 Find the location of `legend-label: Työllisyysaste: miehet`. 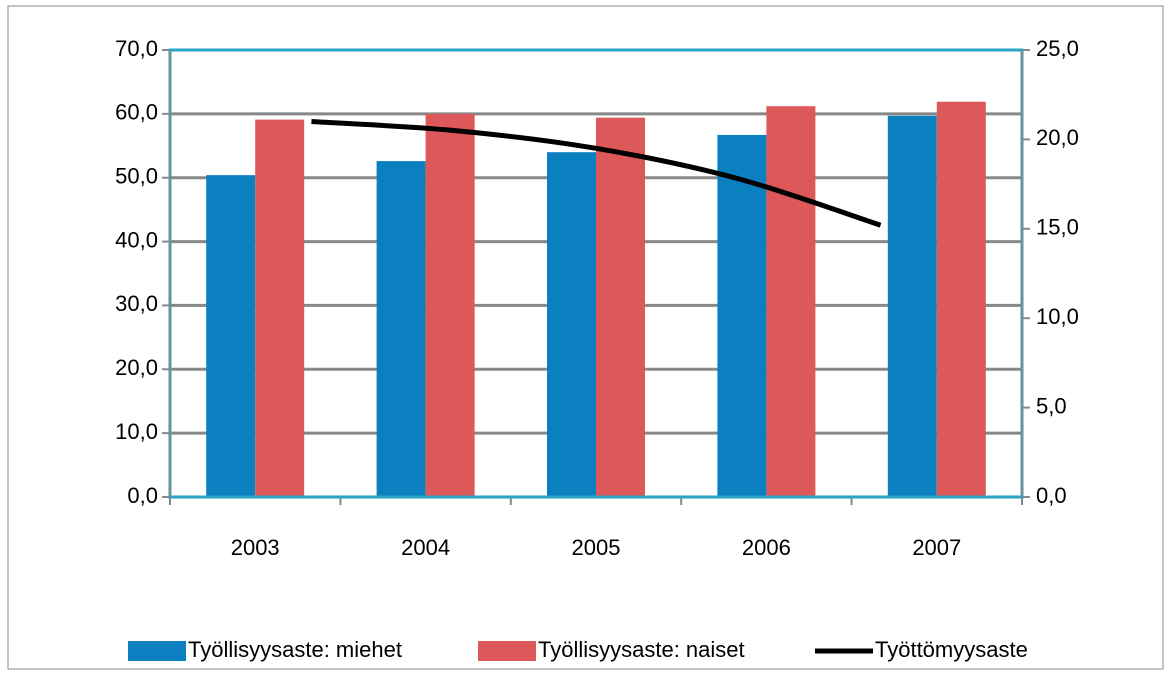

legend-label: Työllisyysaste: miehet is located at coordinates (295, 649).